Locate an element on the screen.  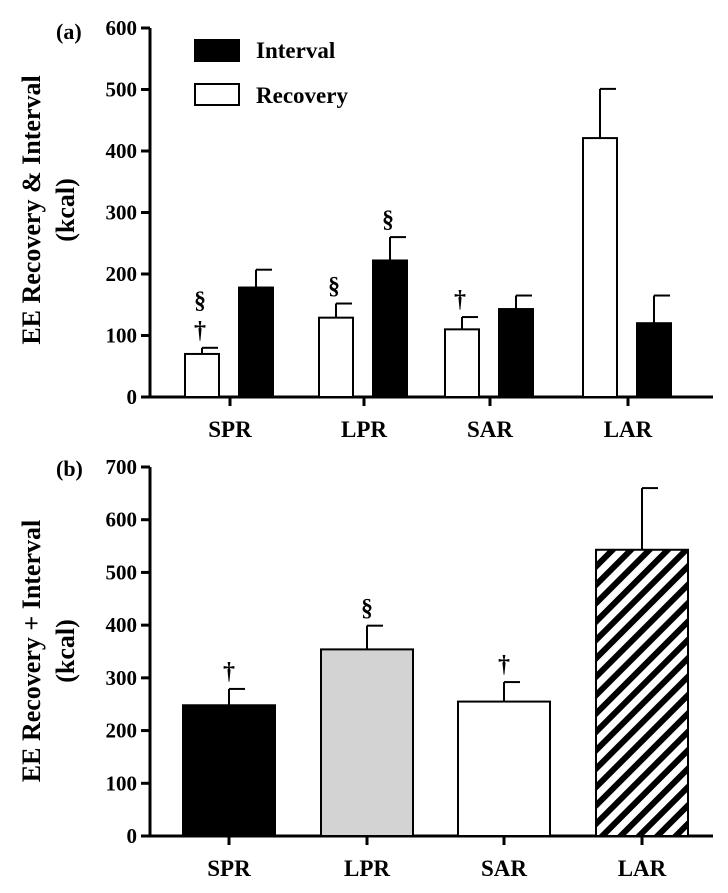
panel-b-y-tick-label: 100 is located at coordinates (122, 783).